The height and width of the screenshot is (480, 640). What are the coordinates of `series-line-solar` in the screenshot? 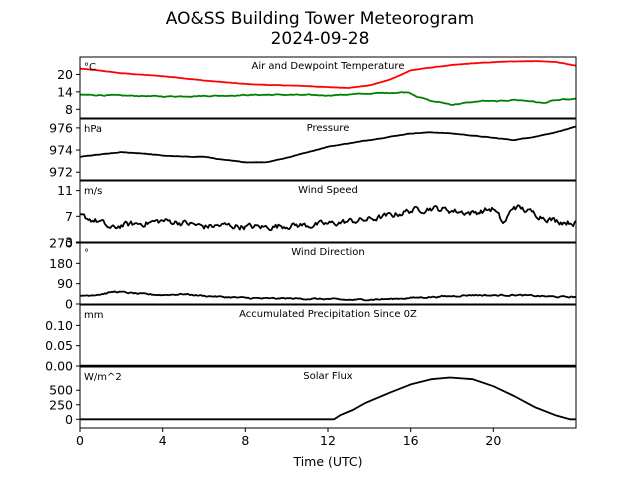 It's located at (328, 398).